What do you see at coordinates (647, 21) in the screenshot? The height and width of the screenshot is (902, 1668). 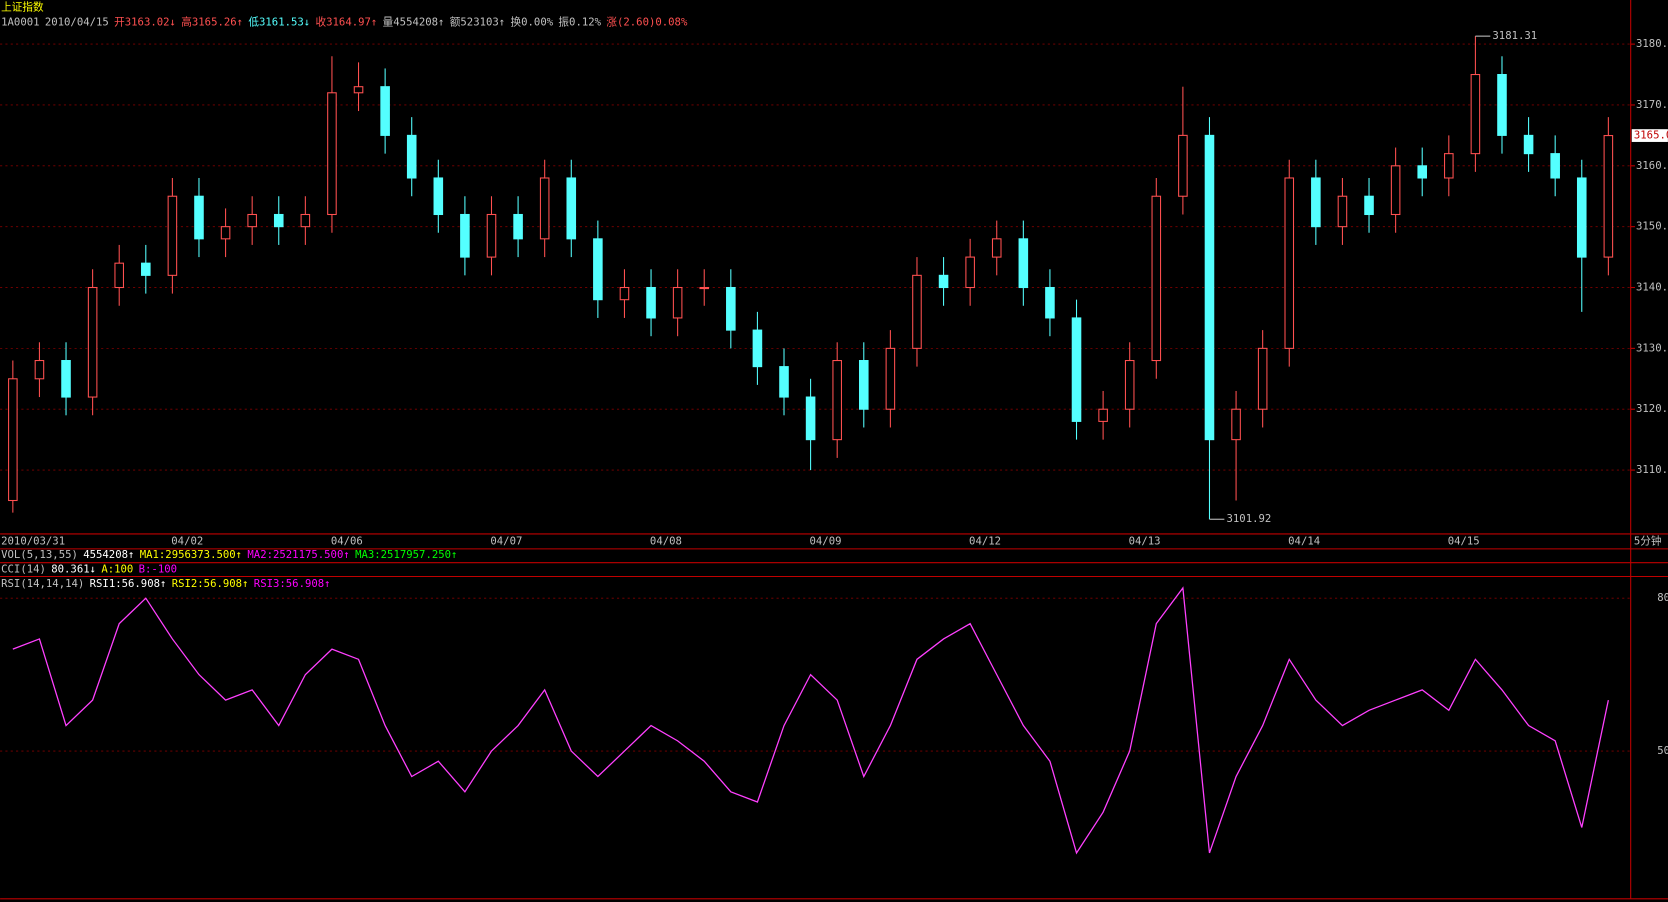 I see `info-item: 涨(2.60)0.08%` at bounding box center [647, 21].